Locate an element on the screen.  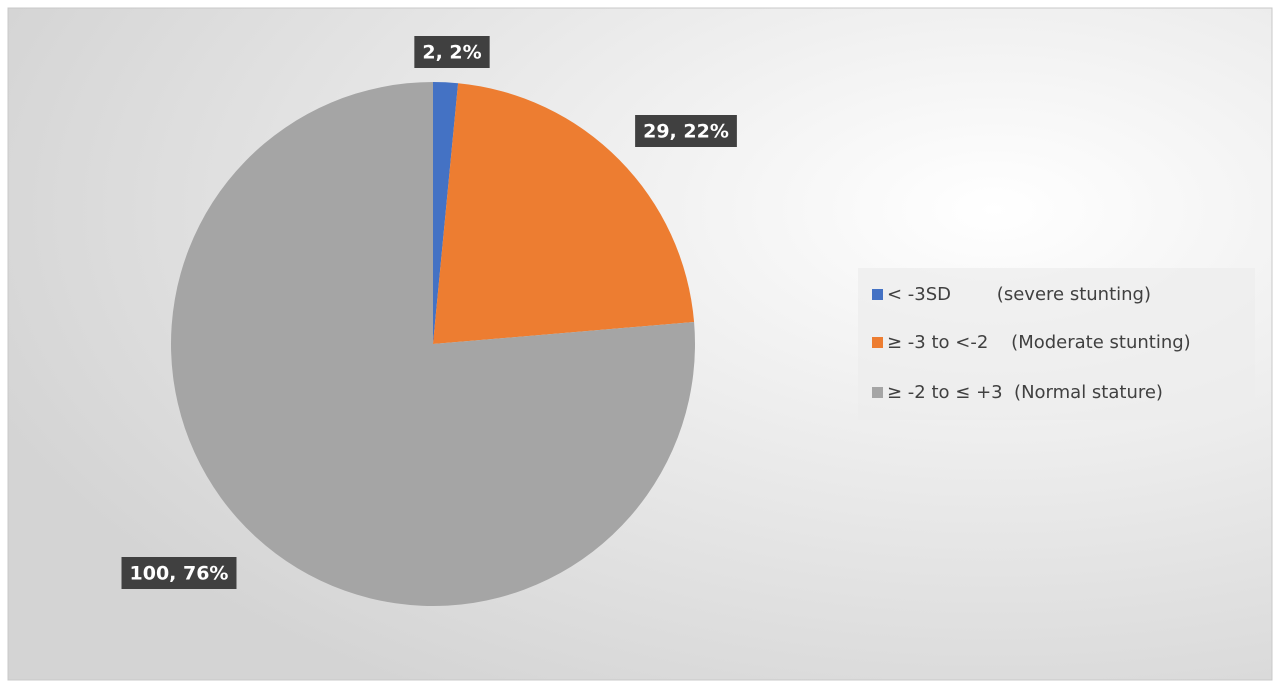
data-label: 29, 22% is located at coordinates (686, 132).